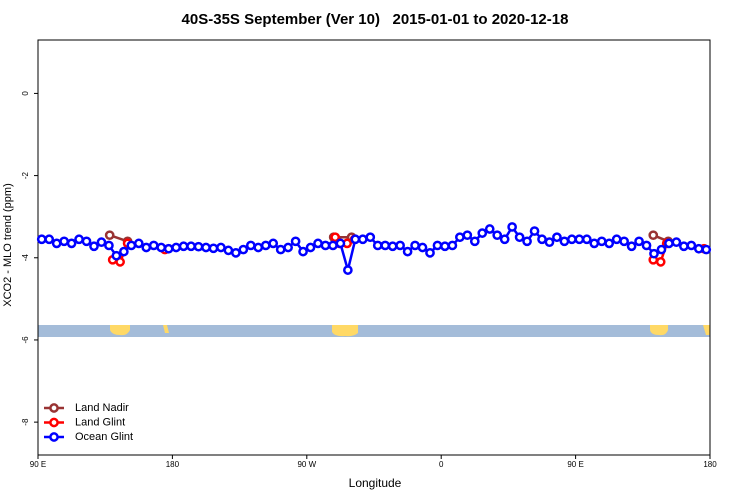  What do you see at coordinates (374, 331) in the screenshot?
I see `map-strip` at bounding box center [374, 331].